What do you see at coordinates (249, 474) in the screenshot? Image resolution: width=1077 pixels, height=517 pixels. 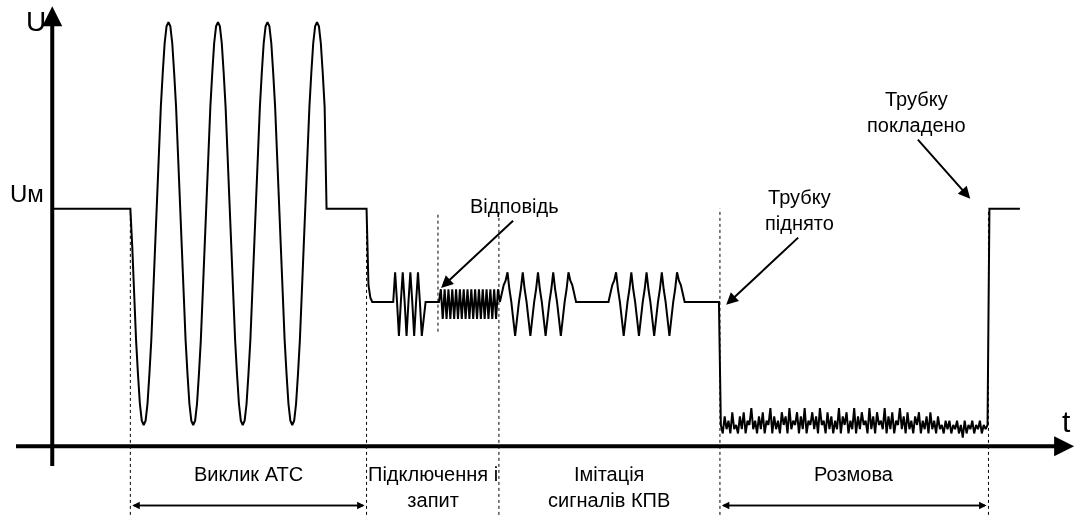 I see `text: Виклик АТС` at bounding box center [249, 474].